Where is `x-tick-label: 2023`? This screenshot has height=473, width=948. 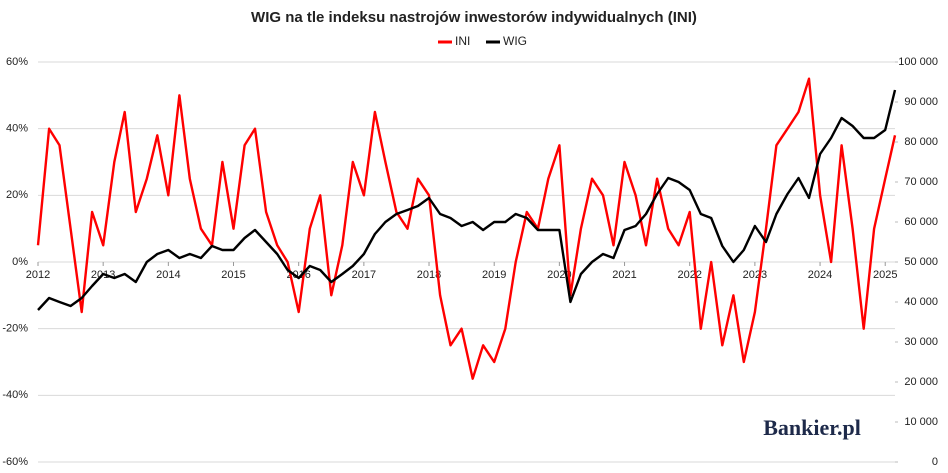
x-tick-label: 2023 is located at coordinates (755, 275).